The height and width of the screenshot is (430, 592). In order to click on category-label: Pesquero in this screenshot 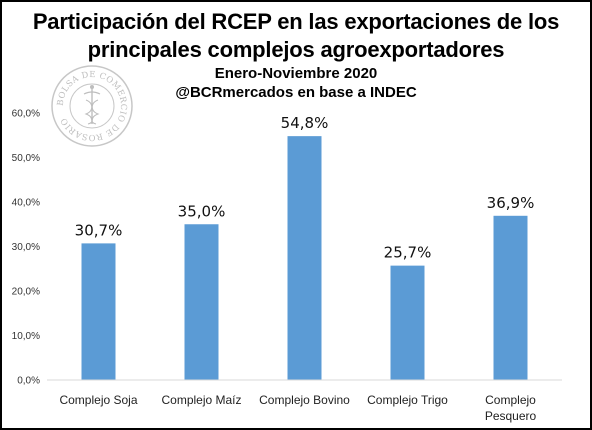, I will do `click(511, 416)`.